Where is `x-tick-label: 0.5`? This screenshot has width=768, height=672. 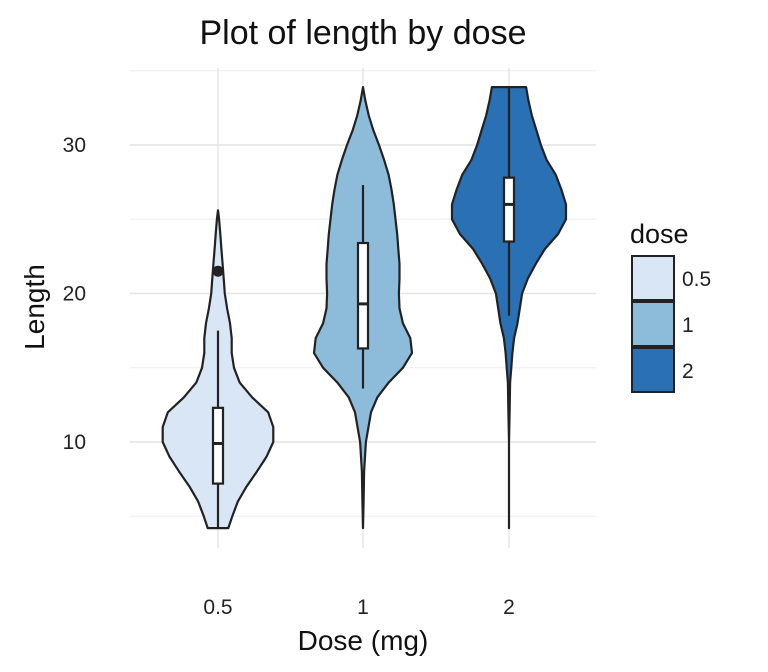 x-tick-label: 0.5 is located at coordinates (217, 607).